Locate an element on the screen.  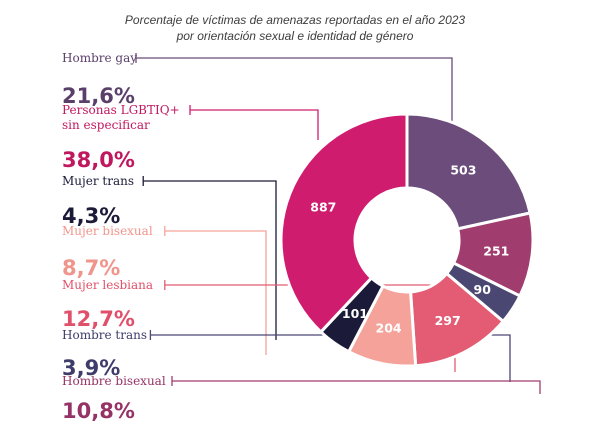
slice-value: 503 is located at coordinates (463, 169).